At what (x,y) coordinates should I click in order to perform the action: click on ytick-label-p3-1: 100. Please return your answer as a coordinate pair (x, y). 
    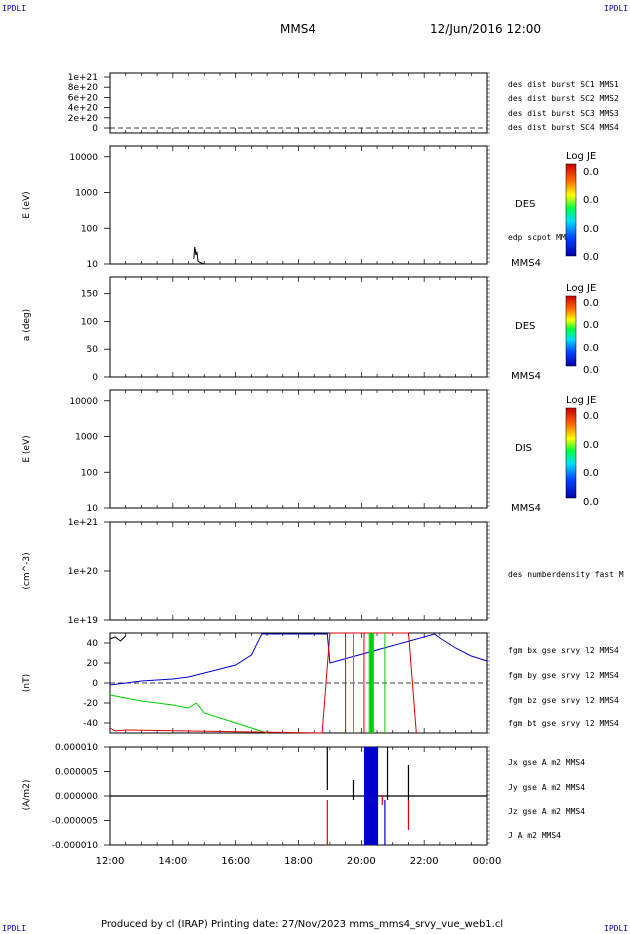
    Looking at the image, I should click on (89, 322).